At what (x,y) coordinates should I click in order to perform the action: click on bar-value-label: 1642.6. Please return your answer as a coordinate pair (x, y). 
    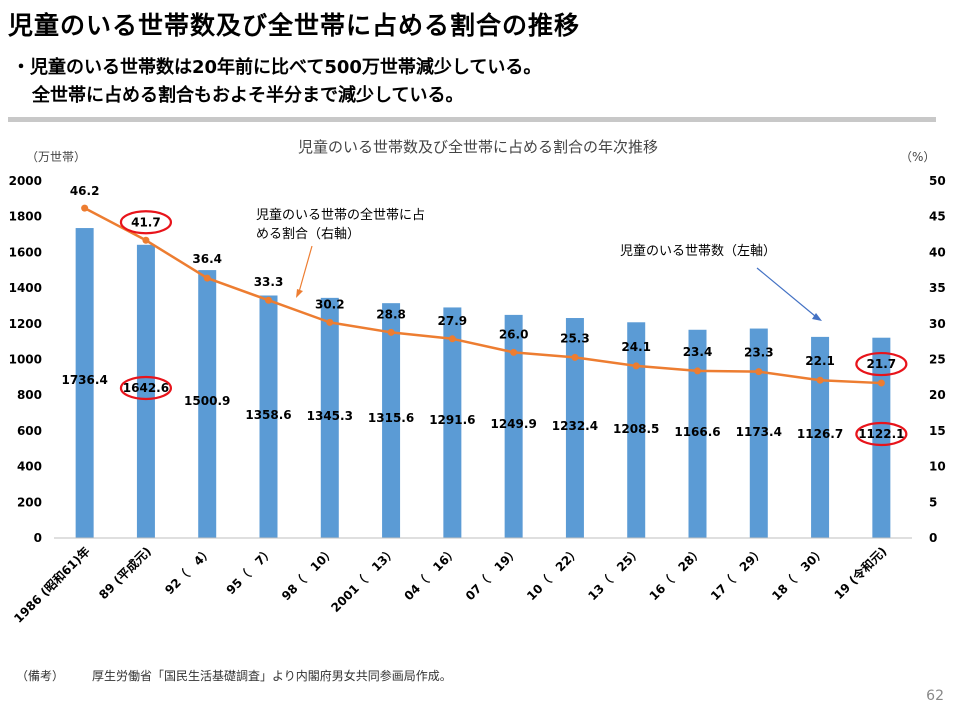
    Looking at the image, I should click on (146, 388).